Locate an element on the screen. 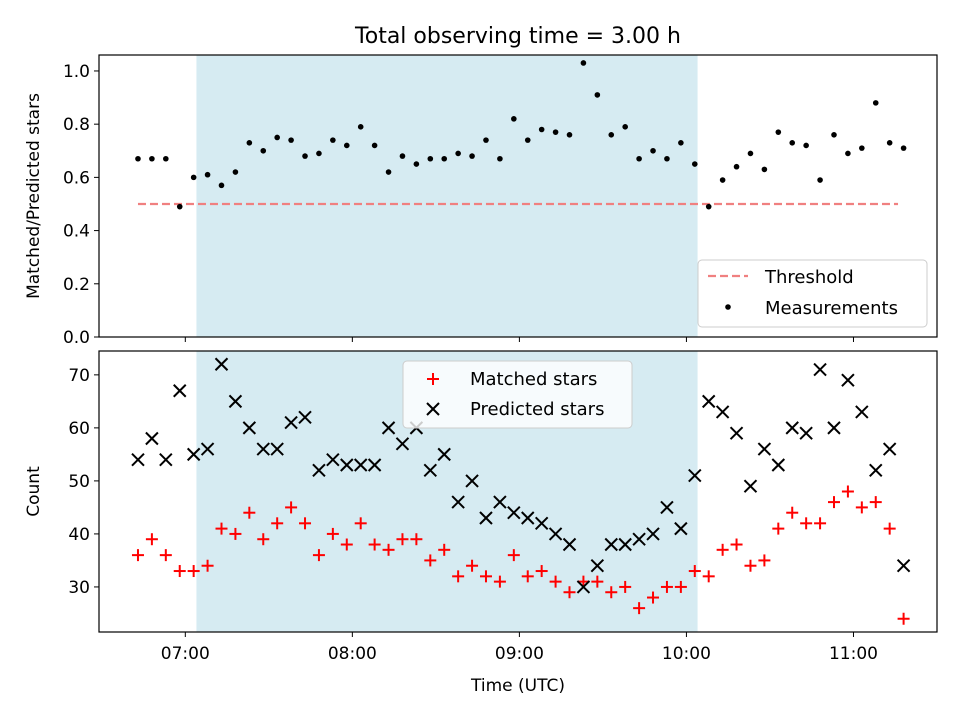 The image size is (960, 720). x-tick-label: 08:00 is located at coordinates (352, 654).